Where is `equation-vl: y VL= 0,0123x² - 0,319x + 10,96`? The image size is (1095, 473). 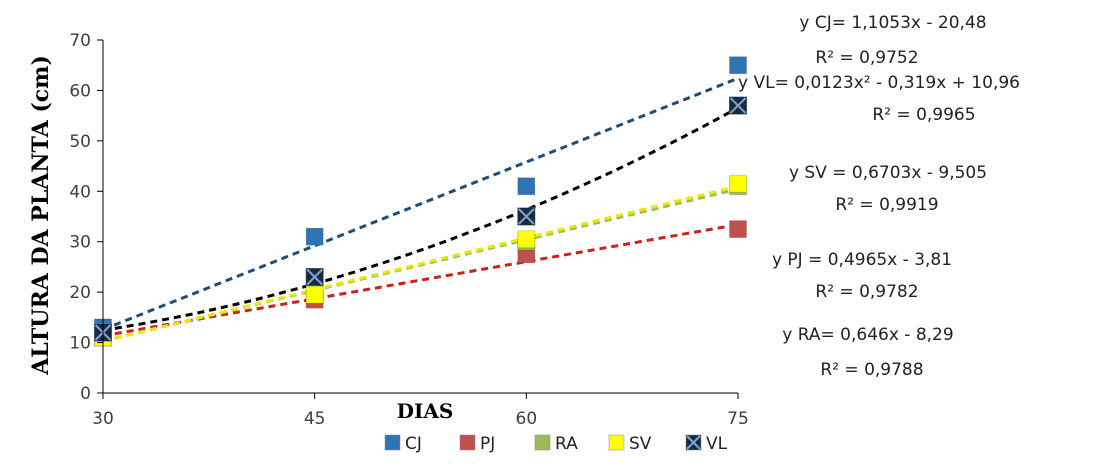
equation-vl: y VL= 0,0123x² - 0,319x + 10,96 is located at coordinates (879, 83).